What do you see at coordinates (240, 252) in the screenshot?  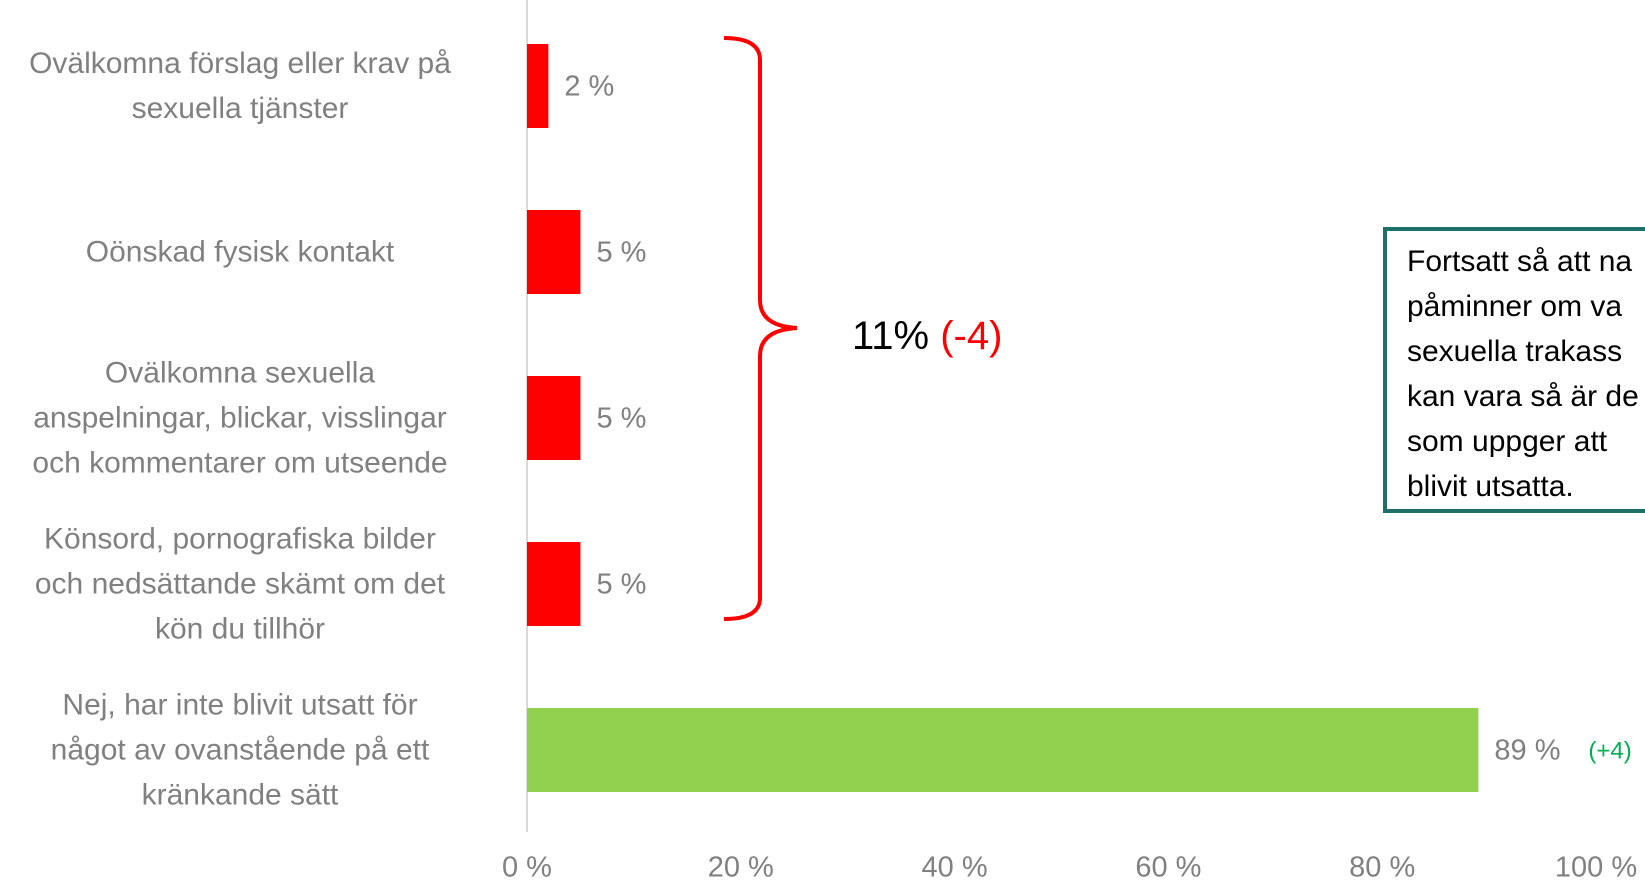 I see `category-label: Oönskad fysisk kontakt` at bounding box center [240, 252].